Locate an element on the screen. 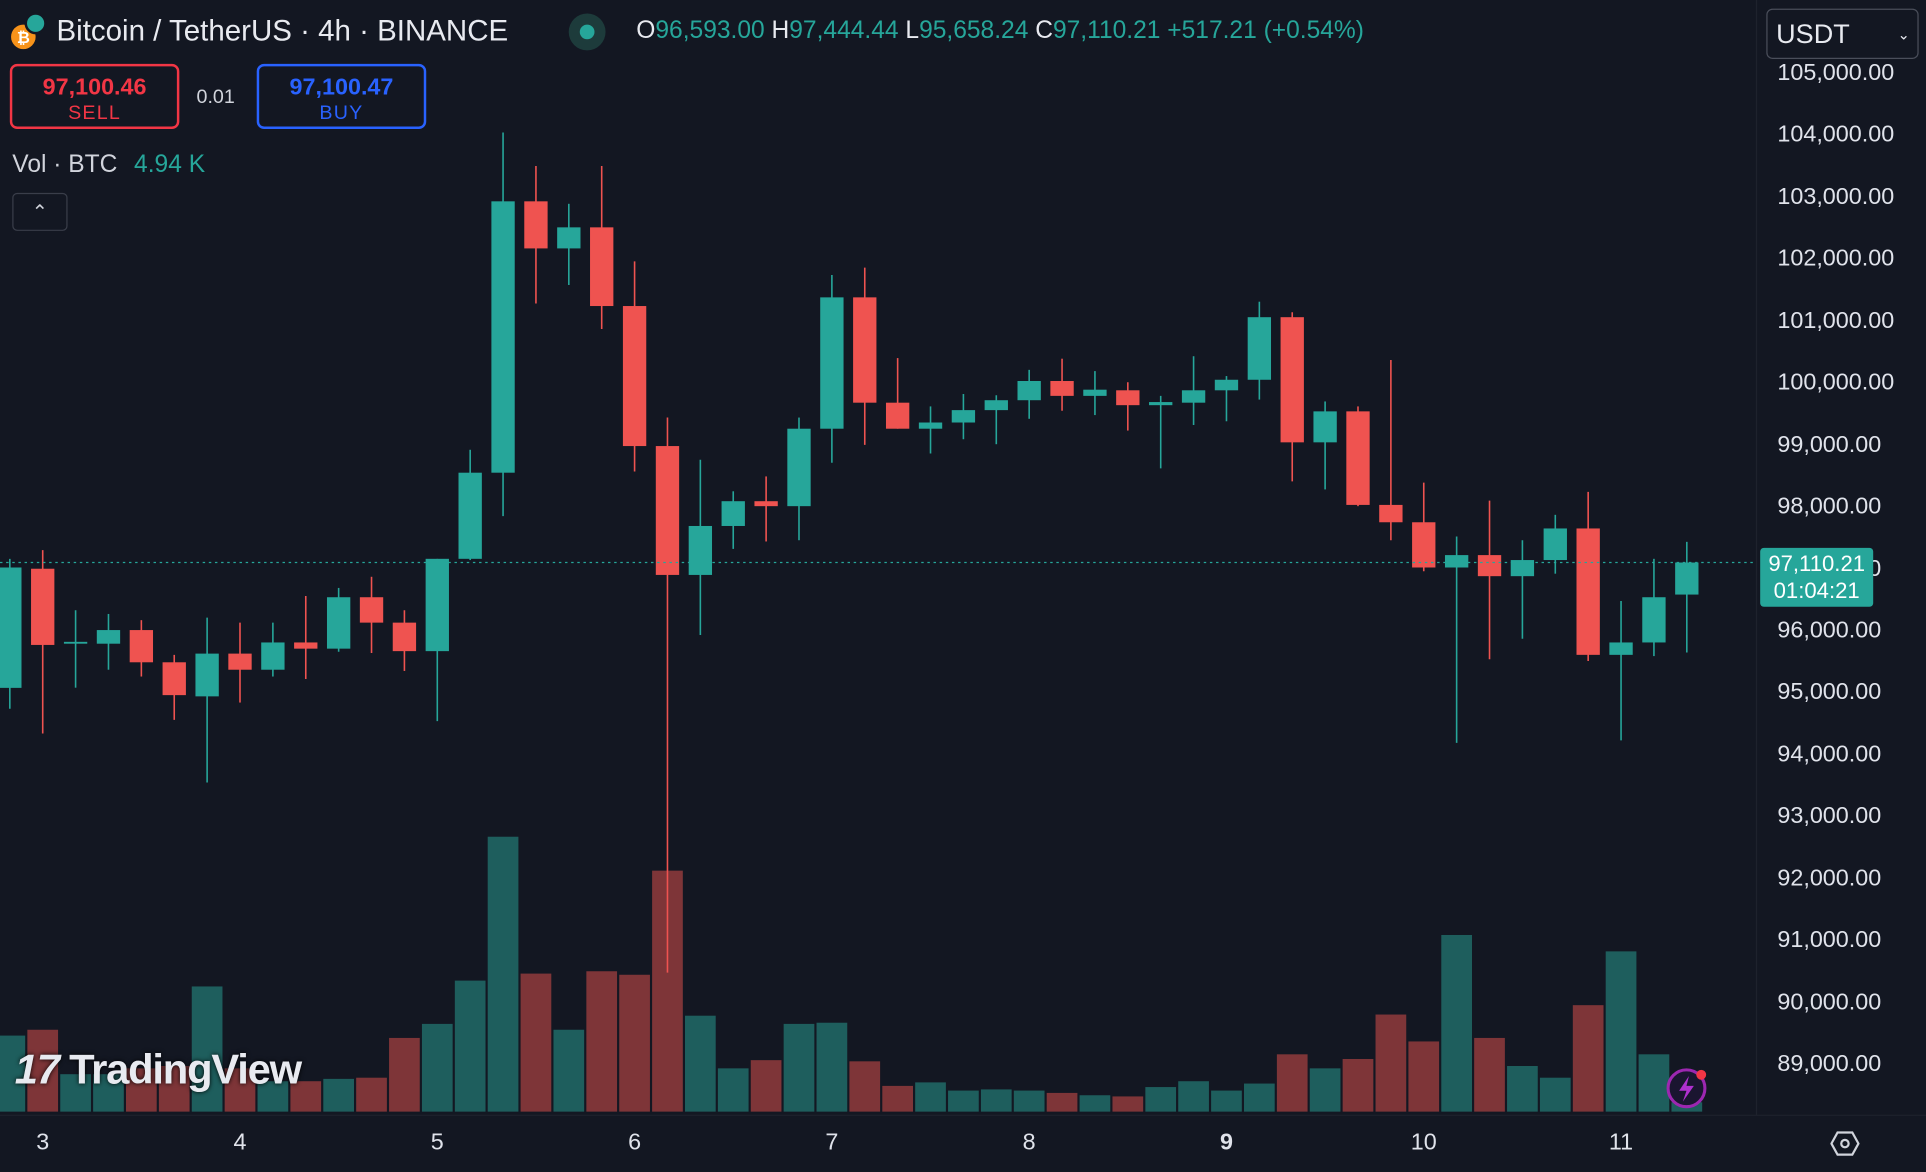  price-axis-label: 105,000.00 is located at coordinates (1836, 73).